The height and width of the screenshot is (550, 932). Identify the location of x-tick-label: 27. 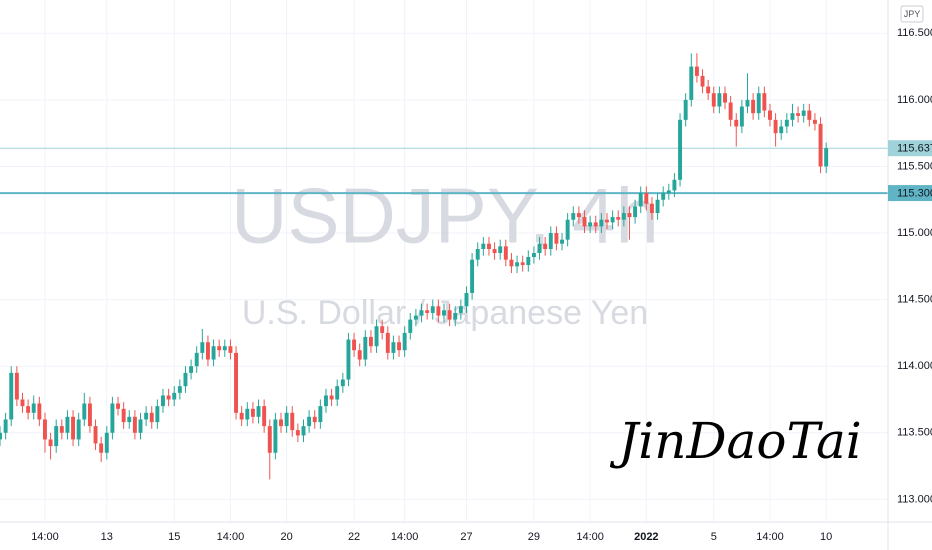
(466, 537).